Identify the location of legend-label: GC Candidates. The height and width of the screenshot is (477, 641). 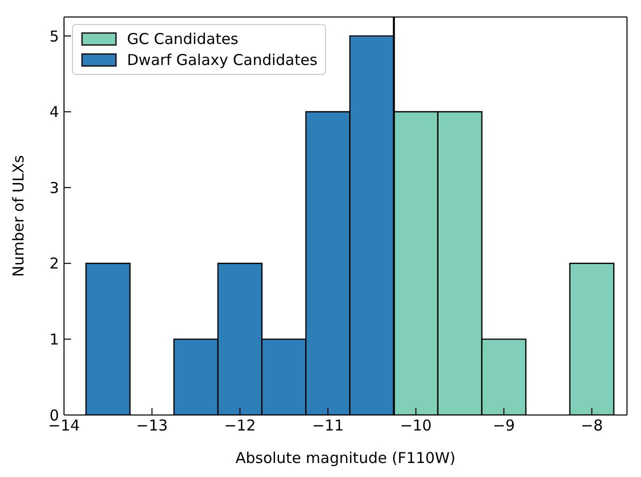
(182, 39).